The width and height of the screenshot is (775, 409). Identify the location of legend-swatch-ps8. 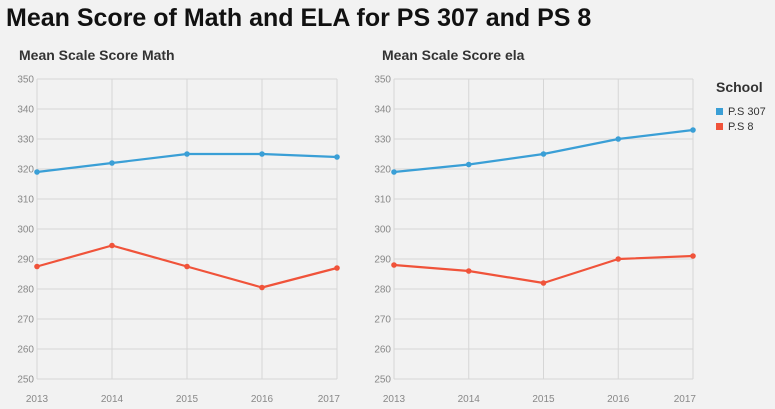
(719, 126).